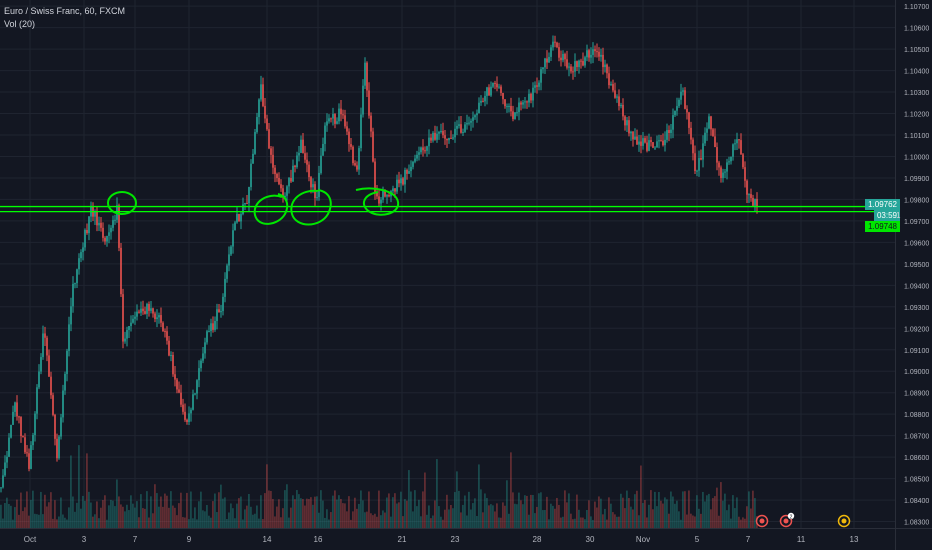 The height and width of the screenshot is (550, 932). What do you see at coordinates (854, 539) in the screenshot?
I see `x-tick-label: 13` at bounding box center [854, 539].